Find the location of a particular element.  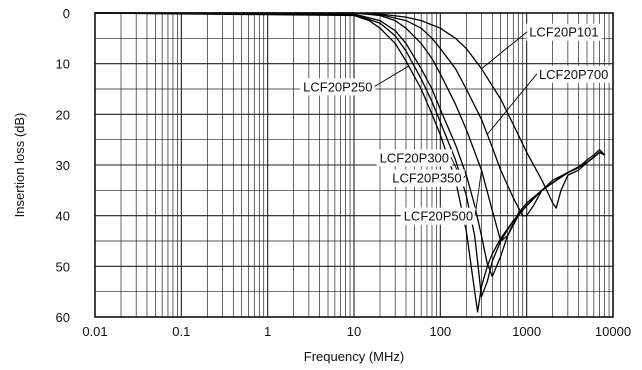

curve-label: LCF20P500 is located at coordinates (438, 216).